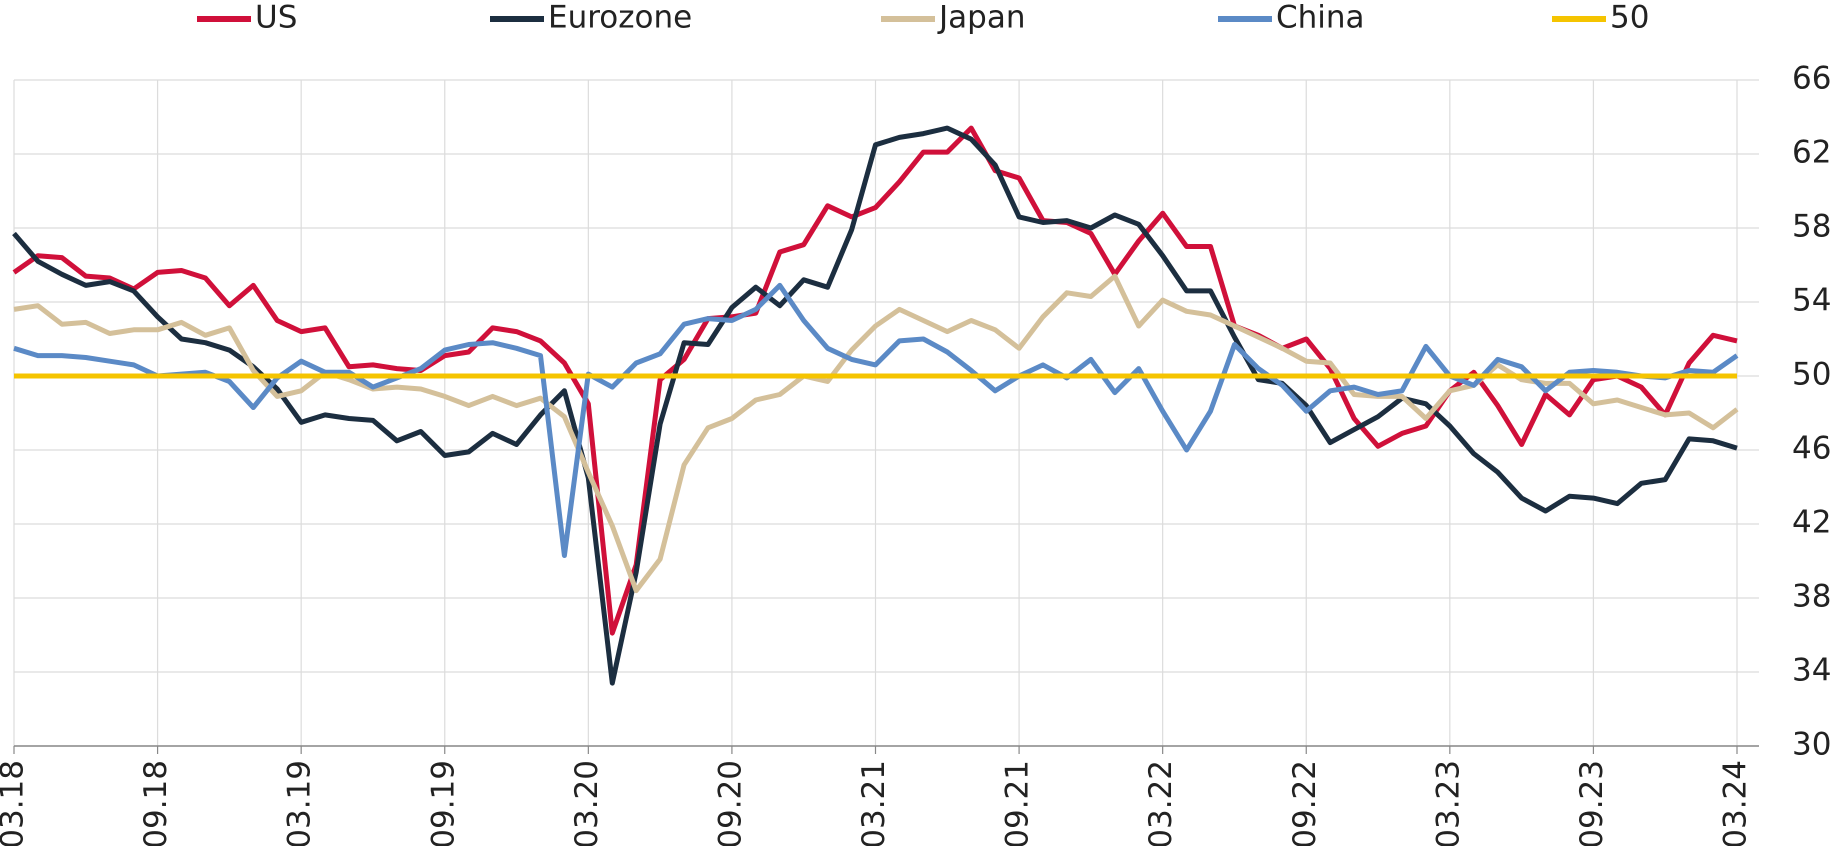 This screenshot has height=846, width=1846. Describe the element at coordinates (1811, 671) in the screenshot. I see `y-tick-label: 34` at that location.